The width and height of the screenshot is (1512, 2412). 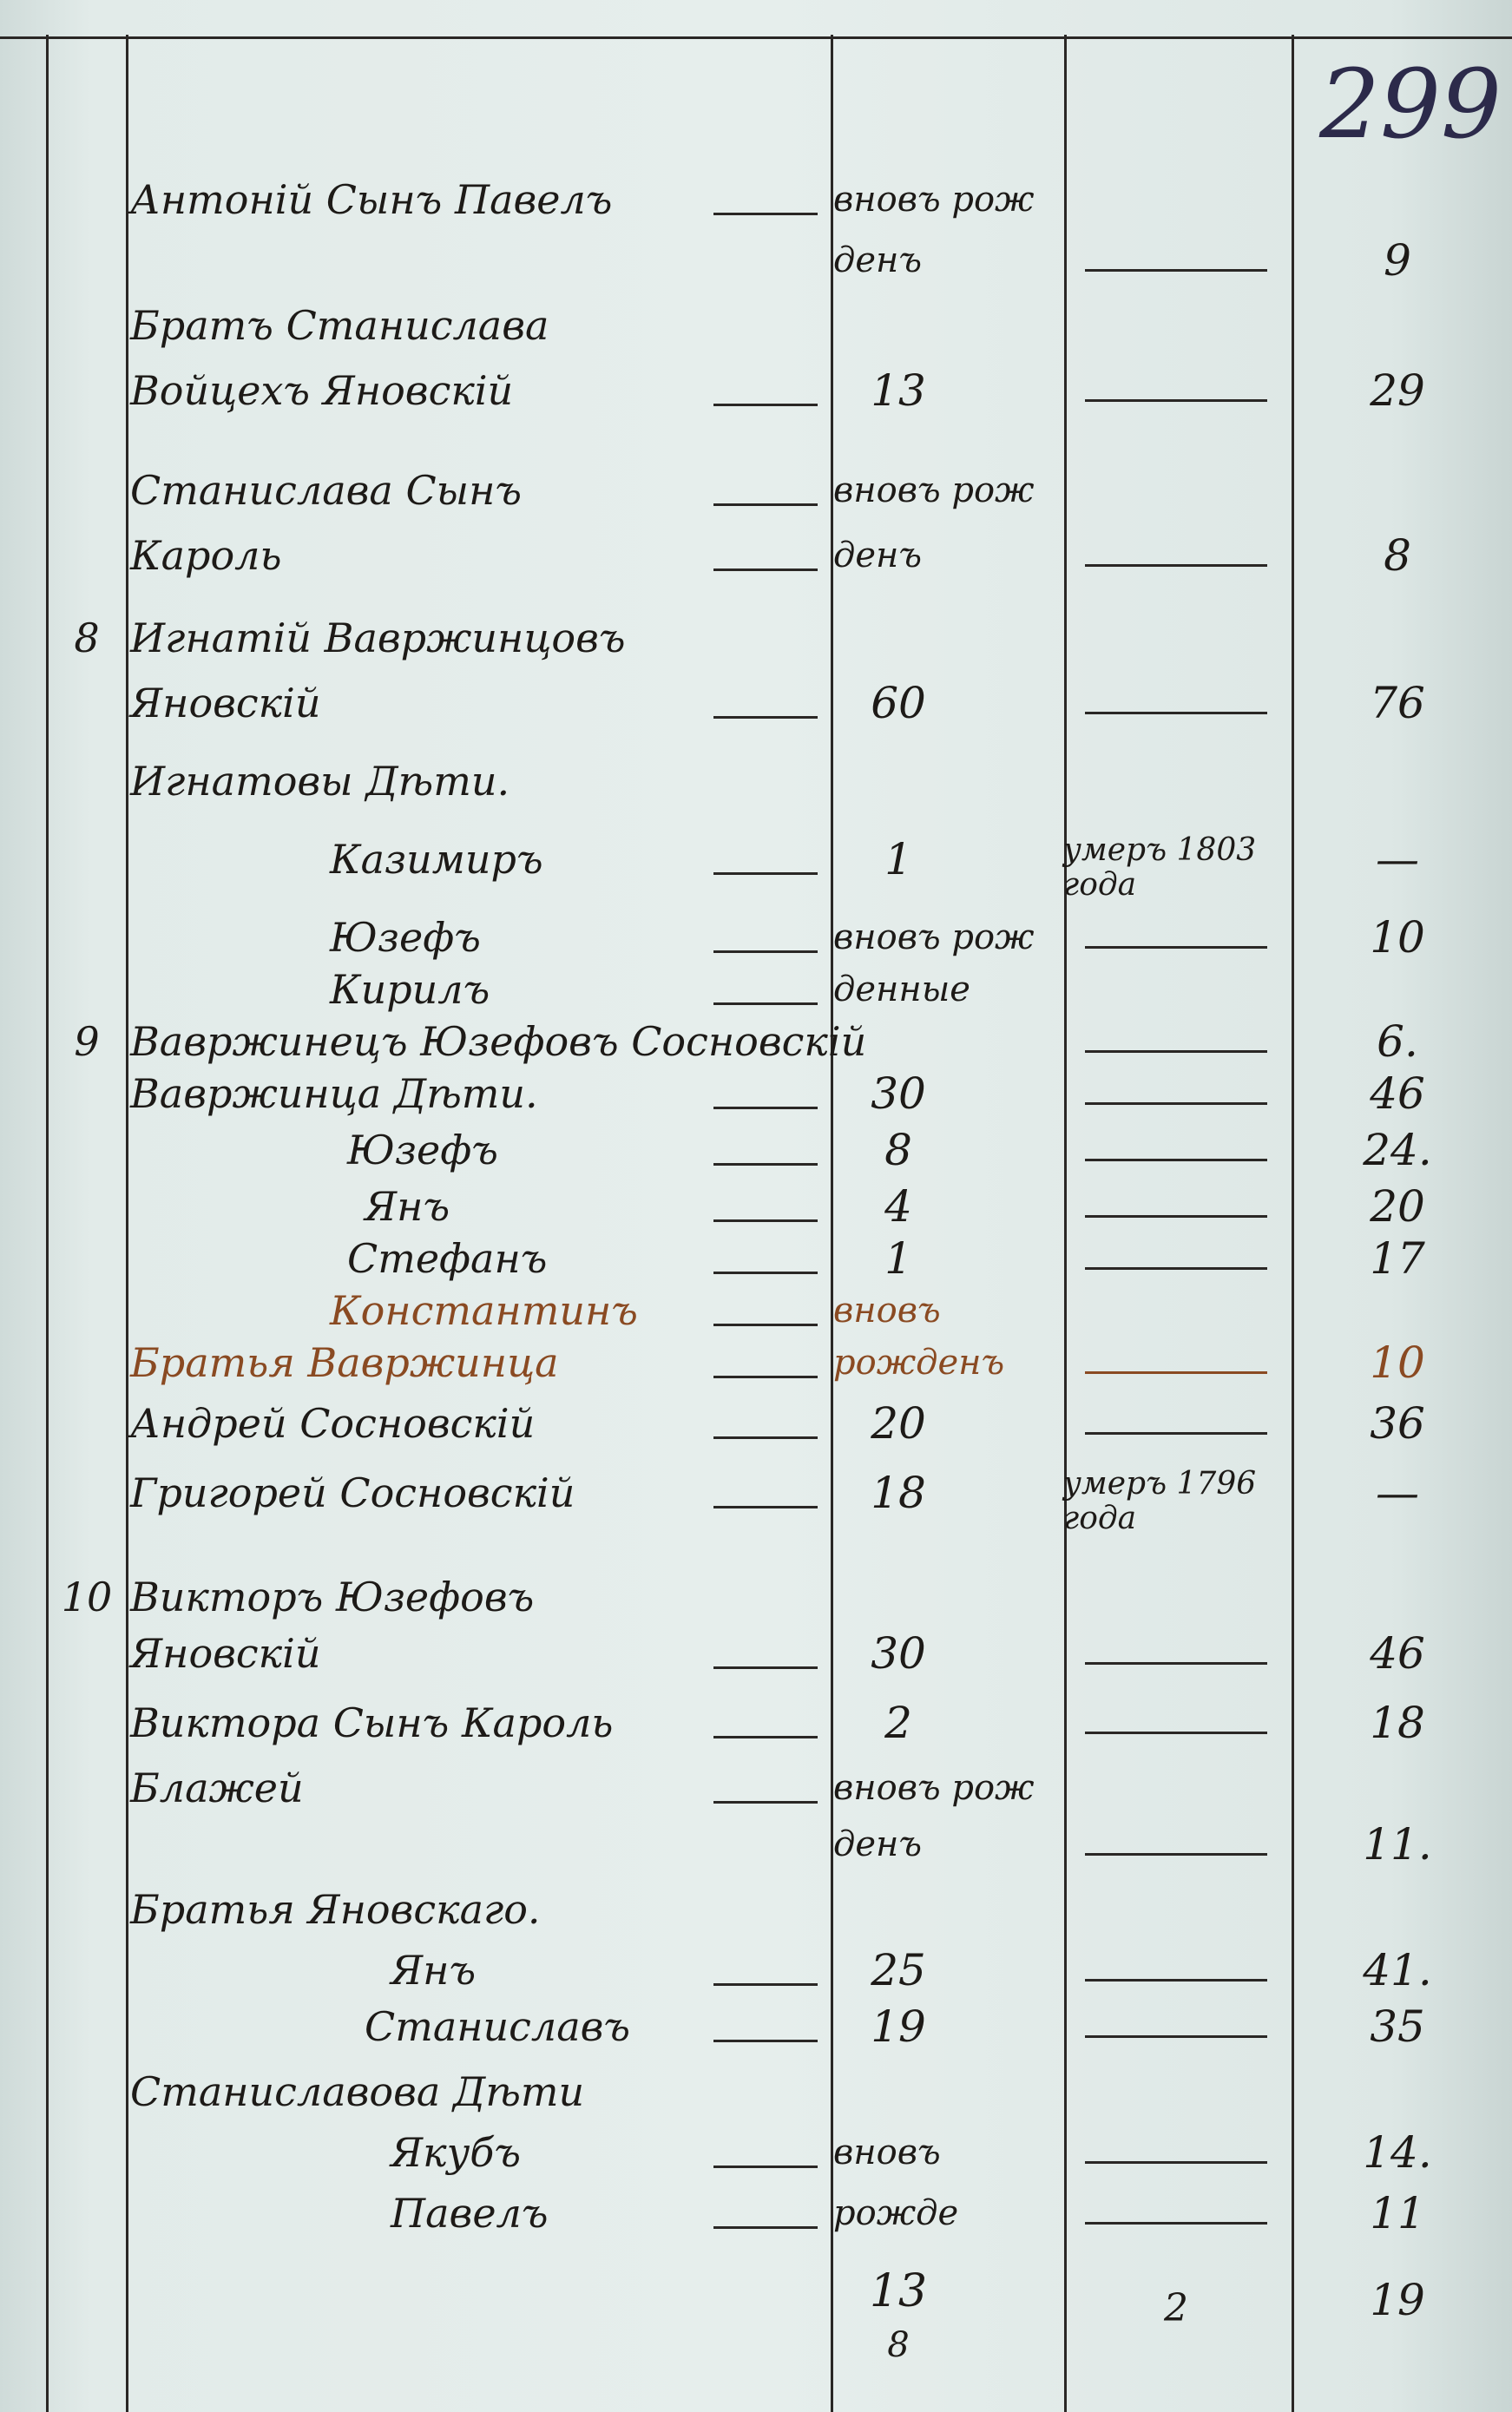 I want to click on current-age: 76, so click(x=1397, y=703).